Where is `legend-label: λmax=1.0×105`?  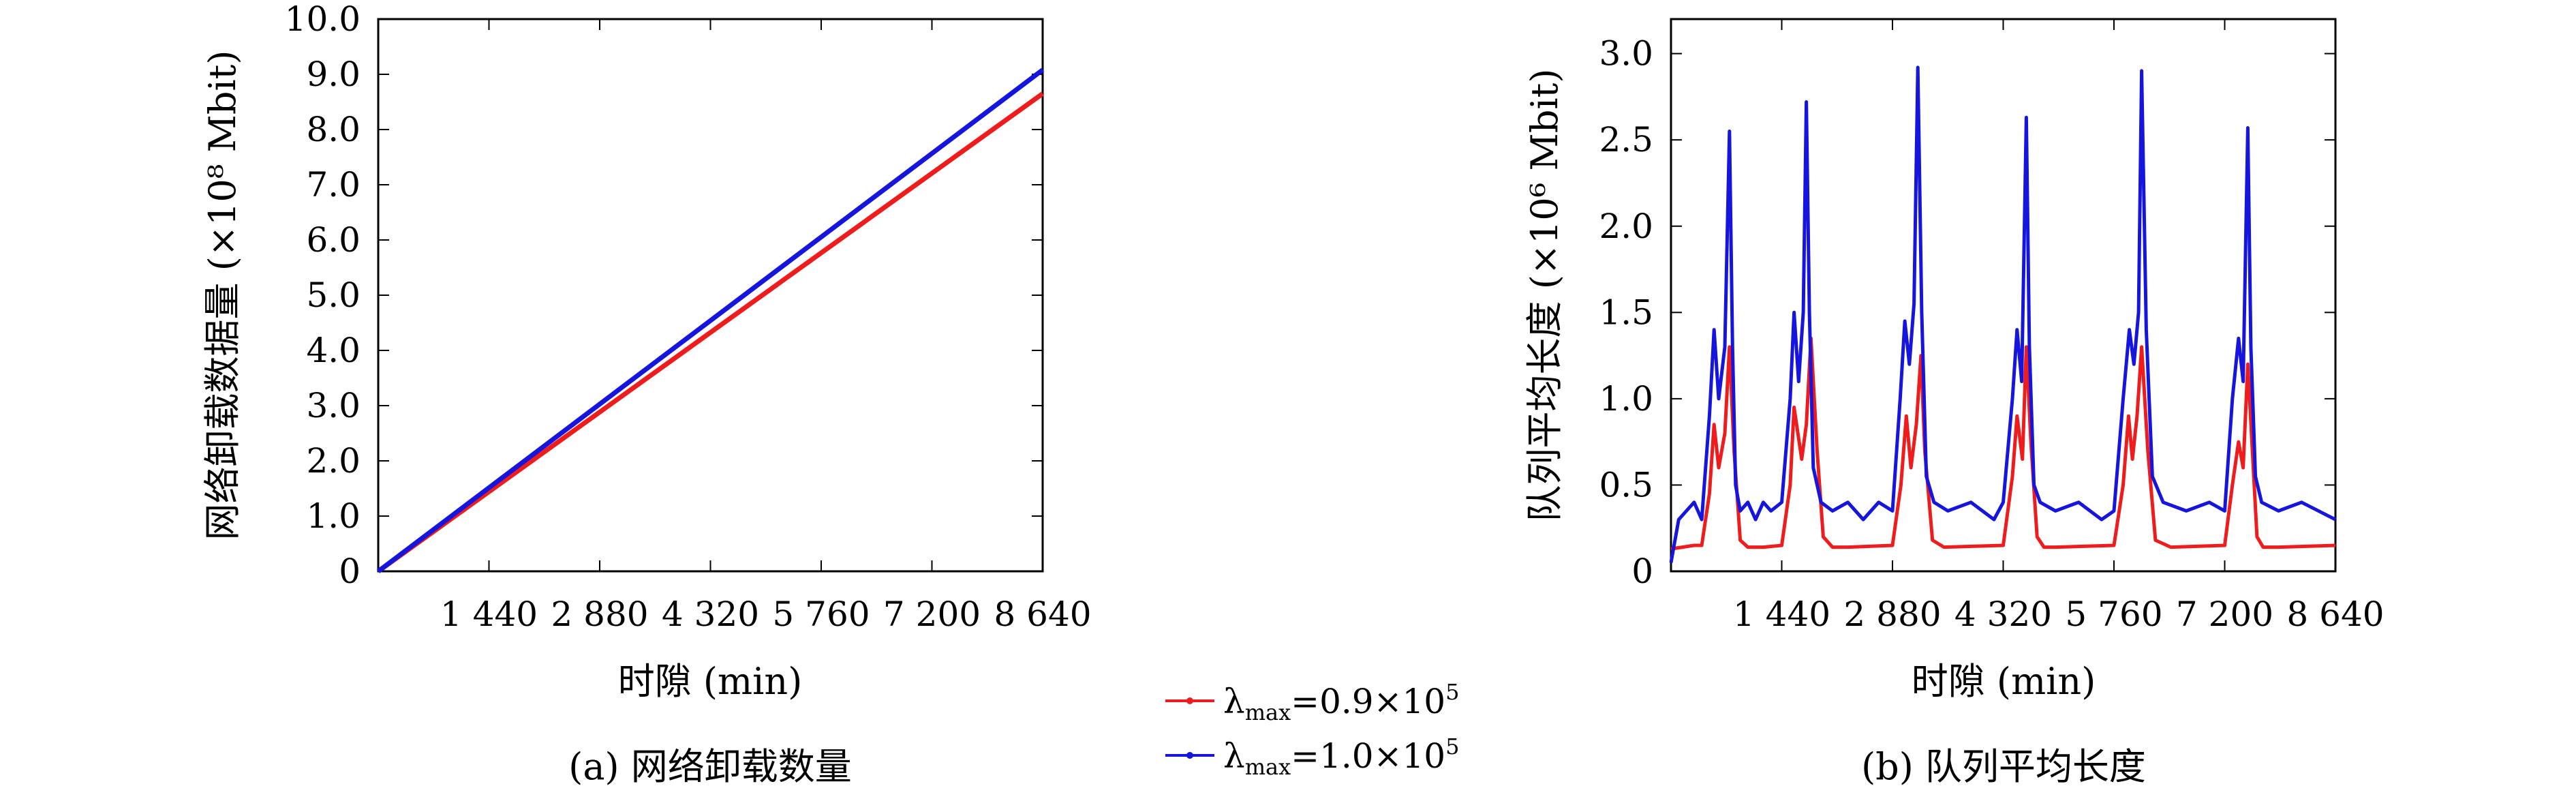
legend-label: λmax=1.0×105 is located at coordinates (1341, 757).